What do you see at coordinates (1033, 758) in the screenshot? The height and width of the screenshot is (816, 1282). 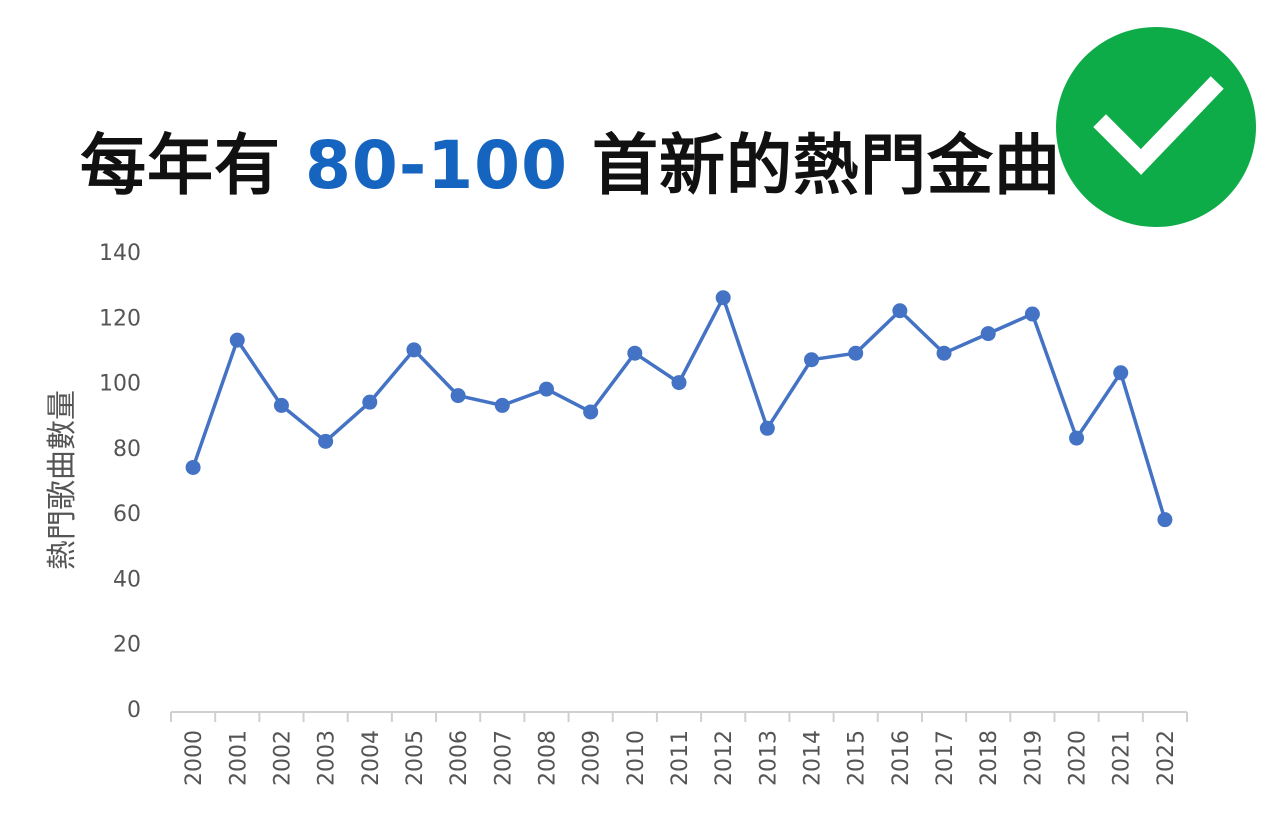 I see `x-tick-label: 2019` at bounding box center [1033, 758].